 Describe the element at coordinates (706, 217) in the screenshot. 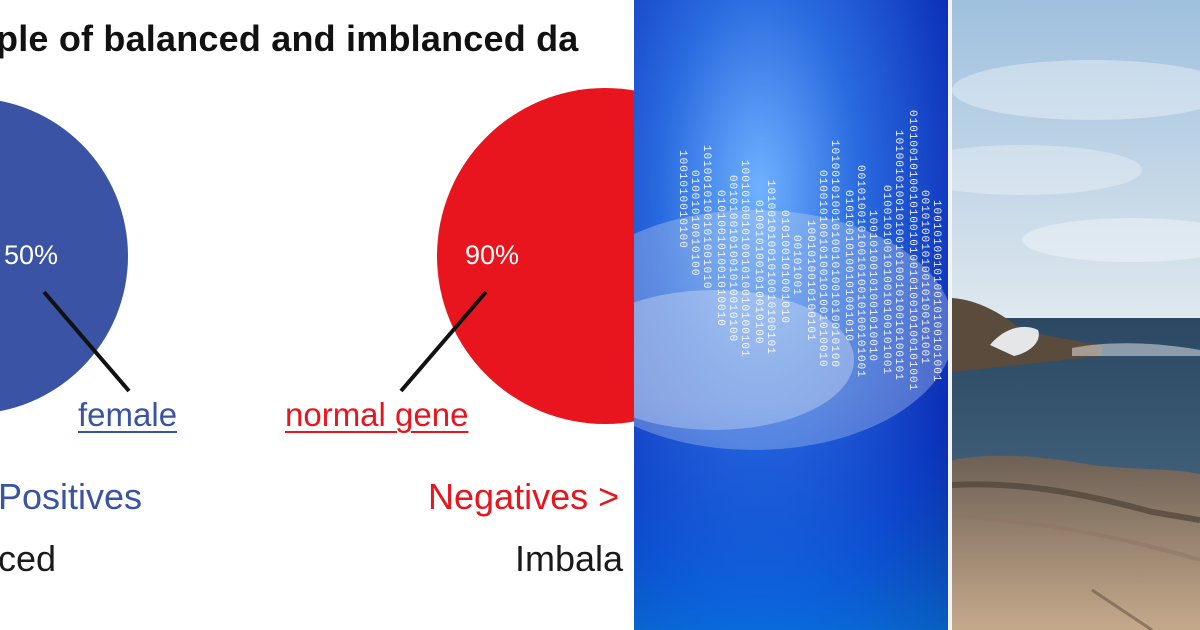

I see `svg-text: 1010010100101001010` at that location.